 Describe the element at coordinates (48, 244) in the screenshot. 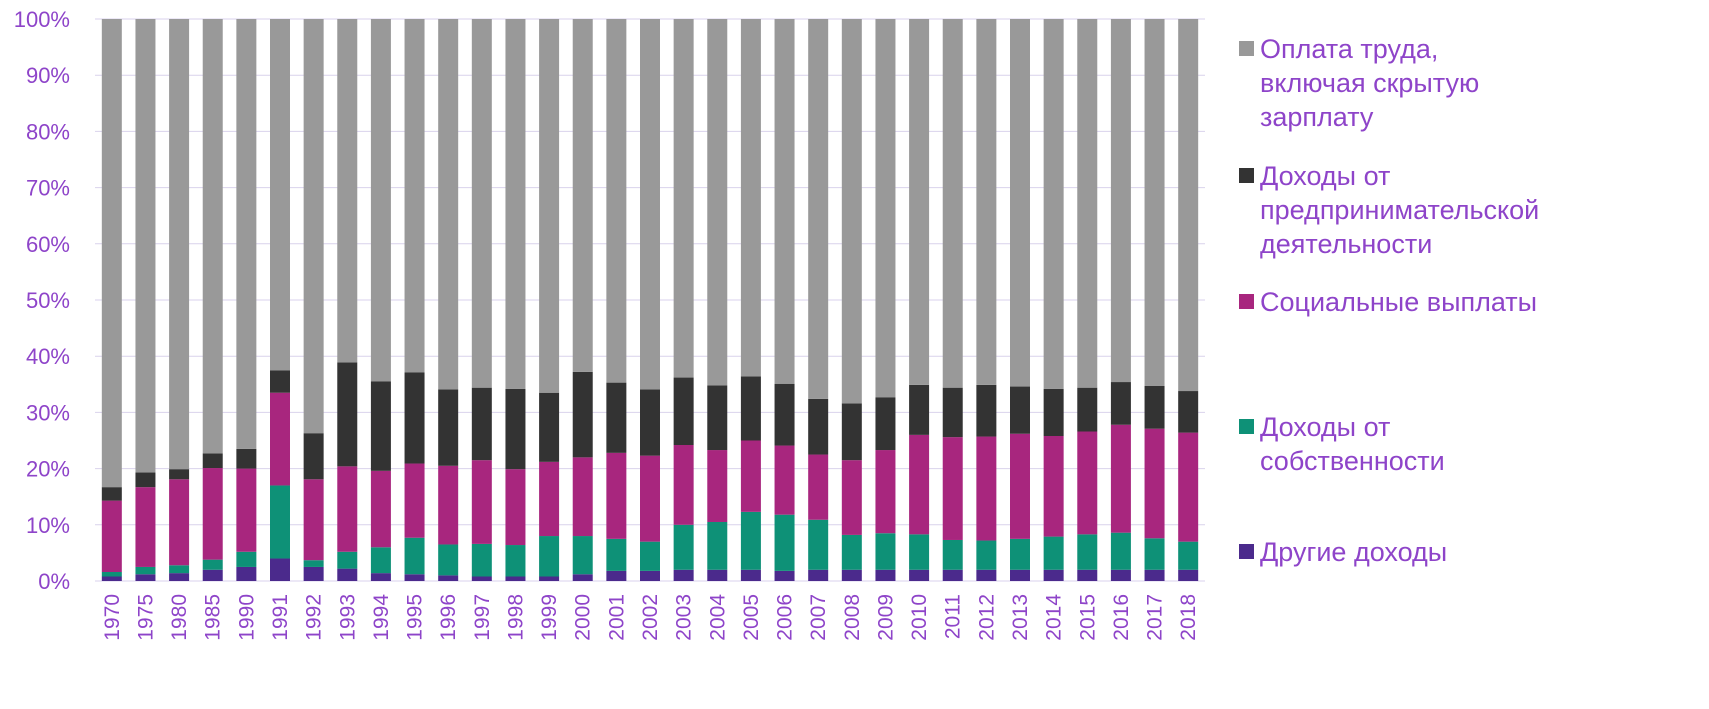

I see `y-tick-label: 60%` at that location.